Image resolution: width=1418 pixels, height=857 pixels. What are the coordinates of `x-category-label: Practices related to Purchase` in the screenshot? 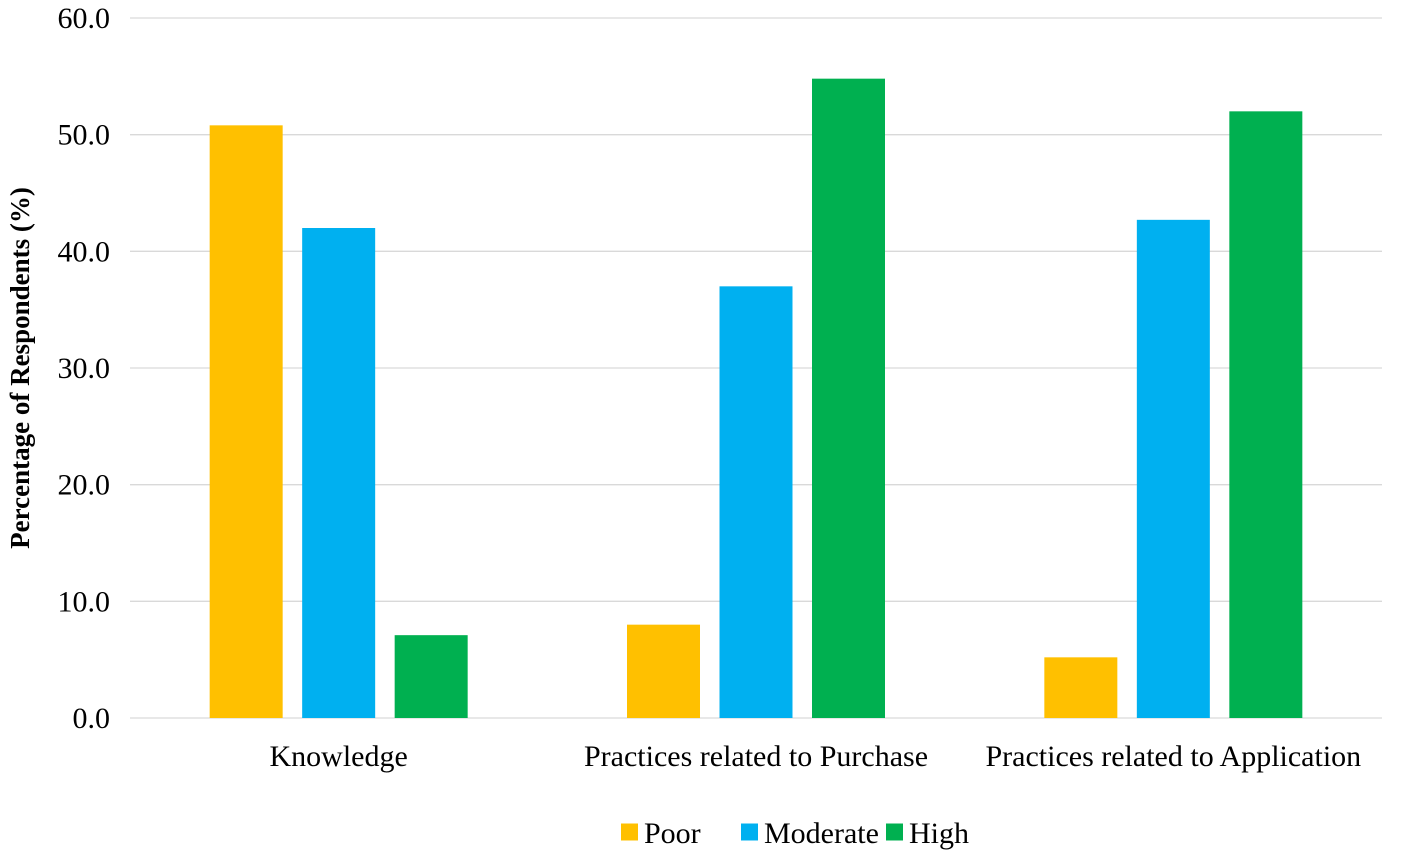 It's located at (756, 756).